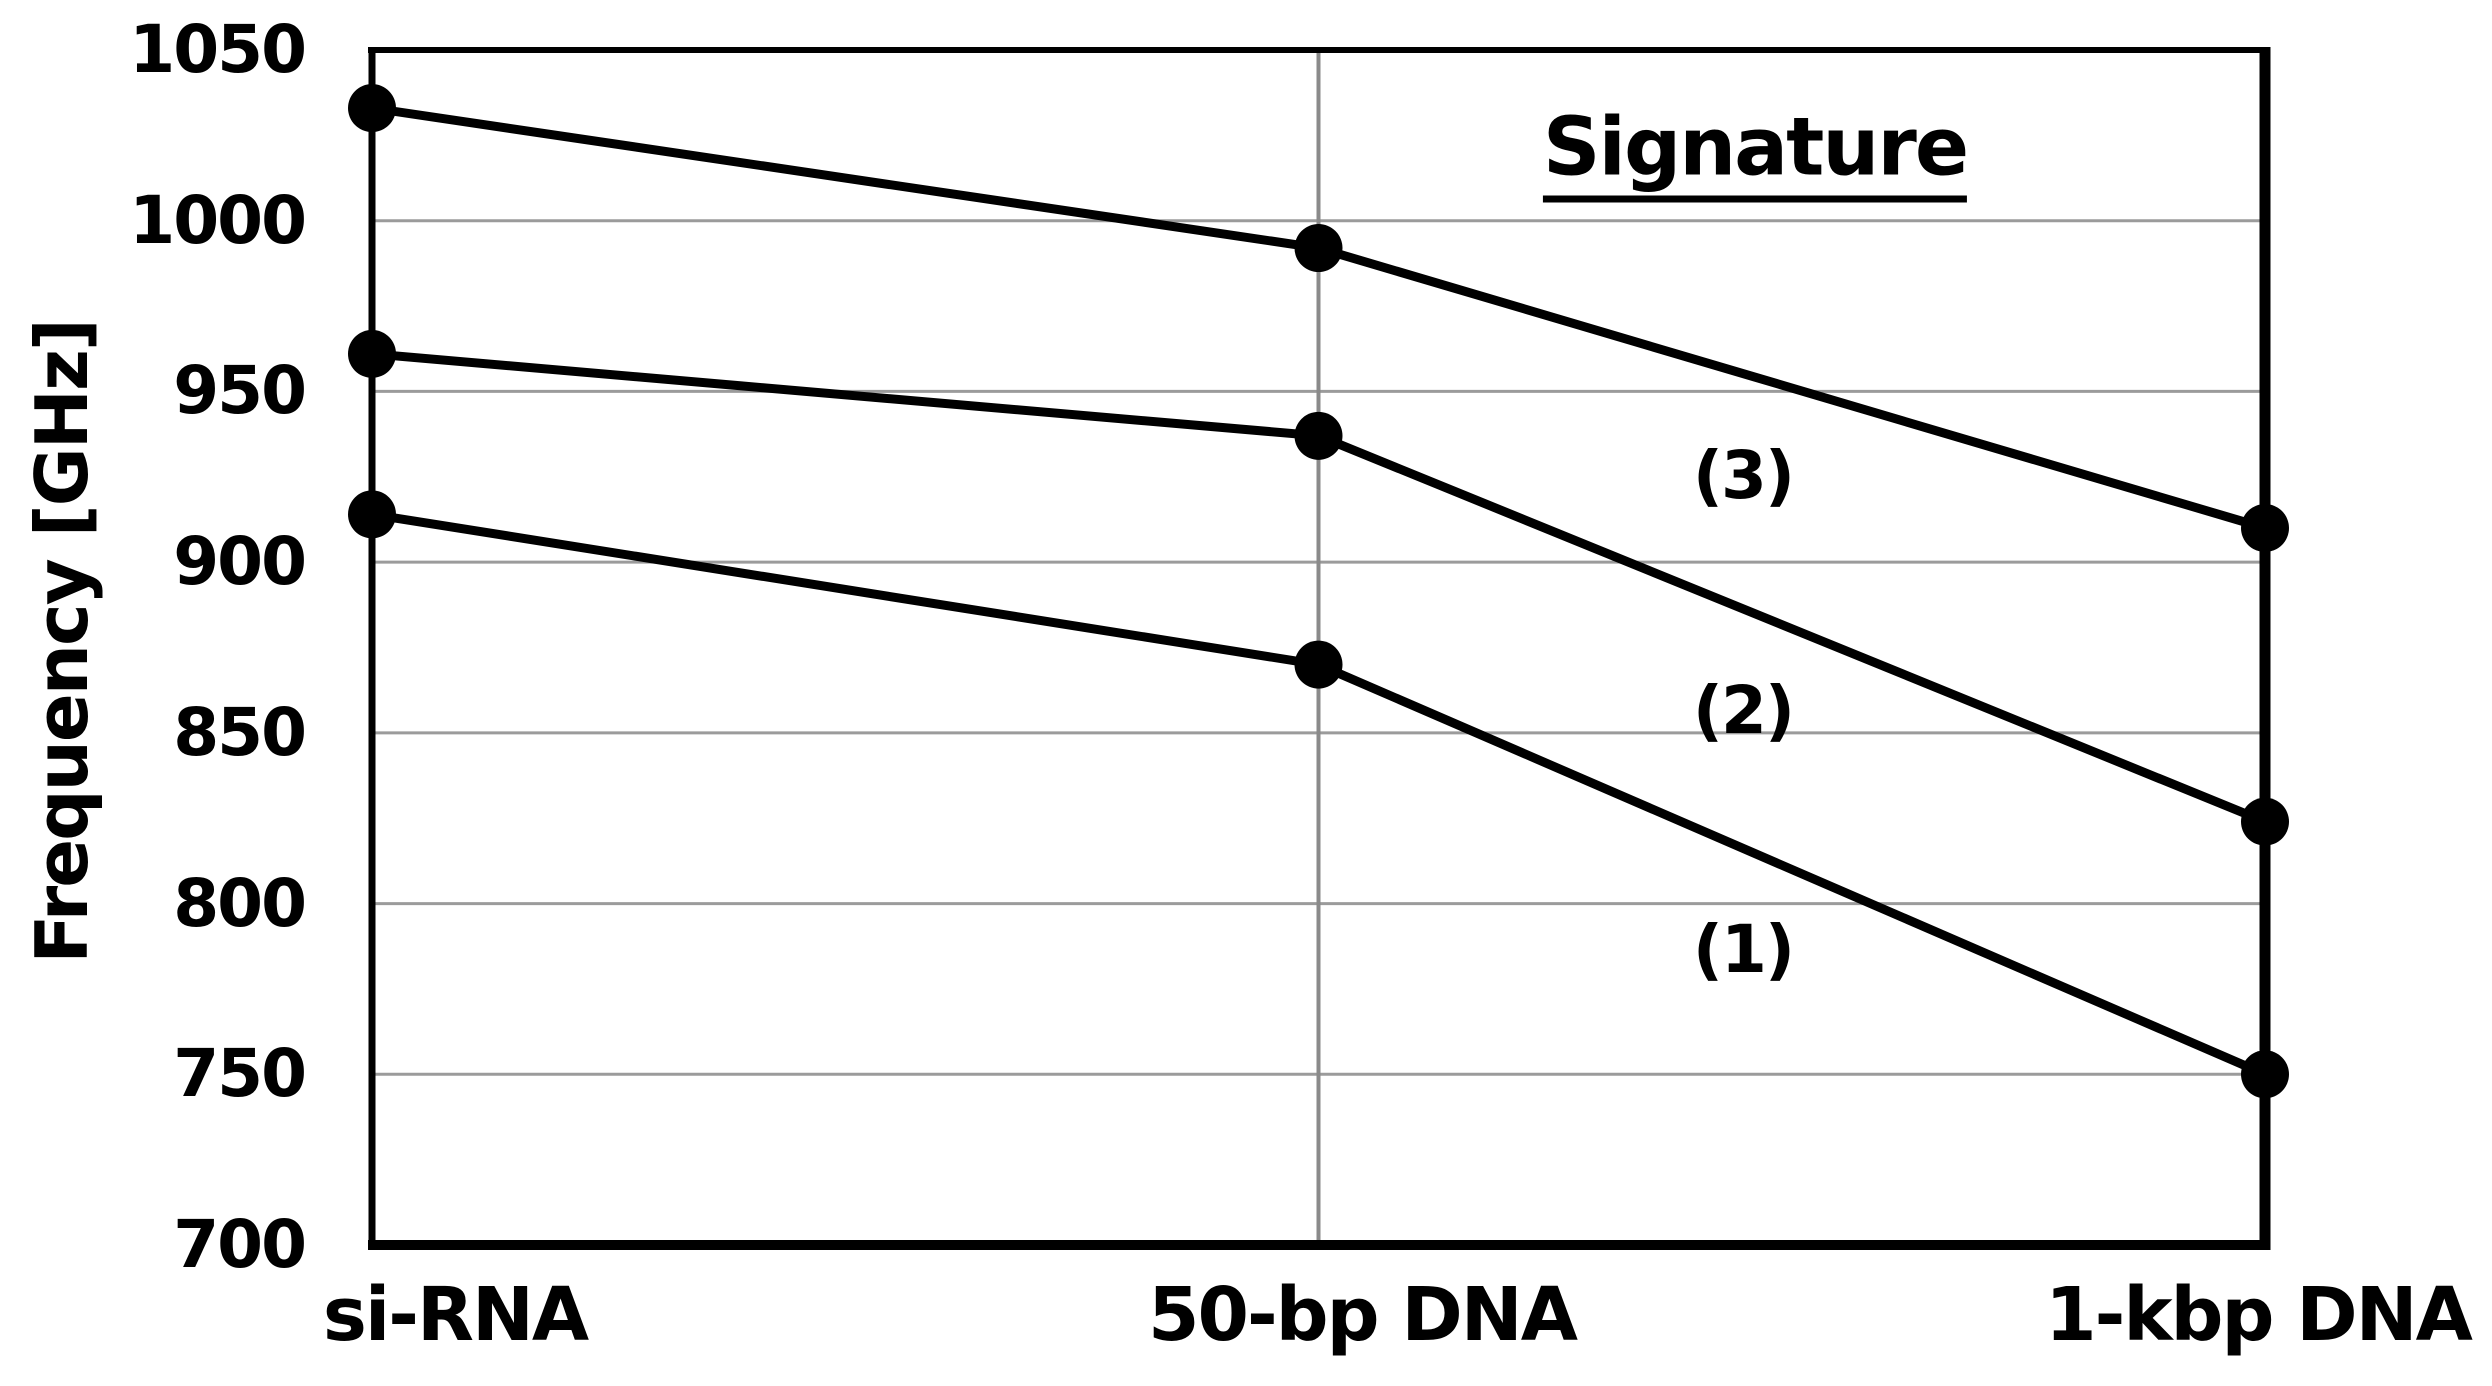 Image resolution: width=2492 pixels, height=1386 pixels. I want to click on y-tick-label: 800, so click(240, 903).